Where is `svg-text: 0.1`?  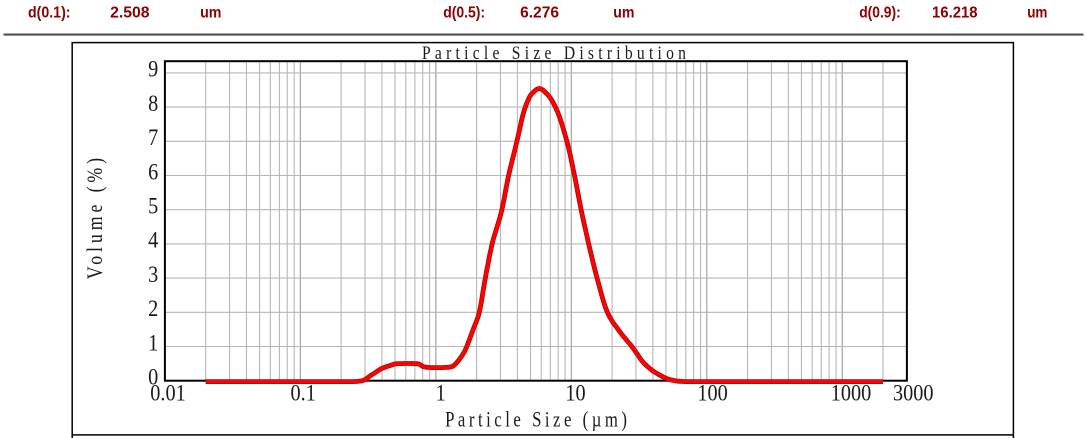 svg-text: 0.1 is located at coordinates (303, 392).